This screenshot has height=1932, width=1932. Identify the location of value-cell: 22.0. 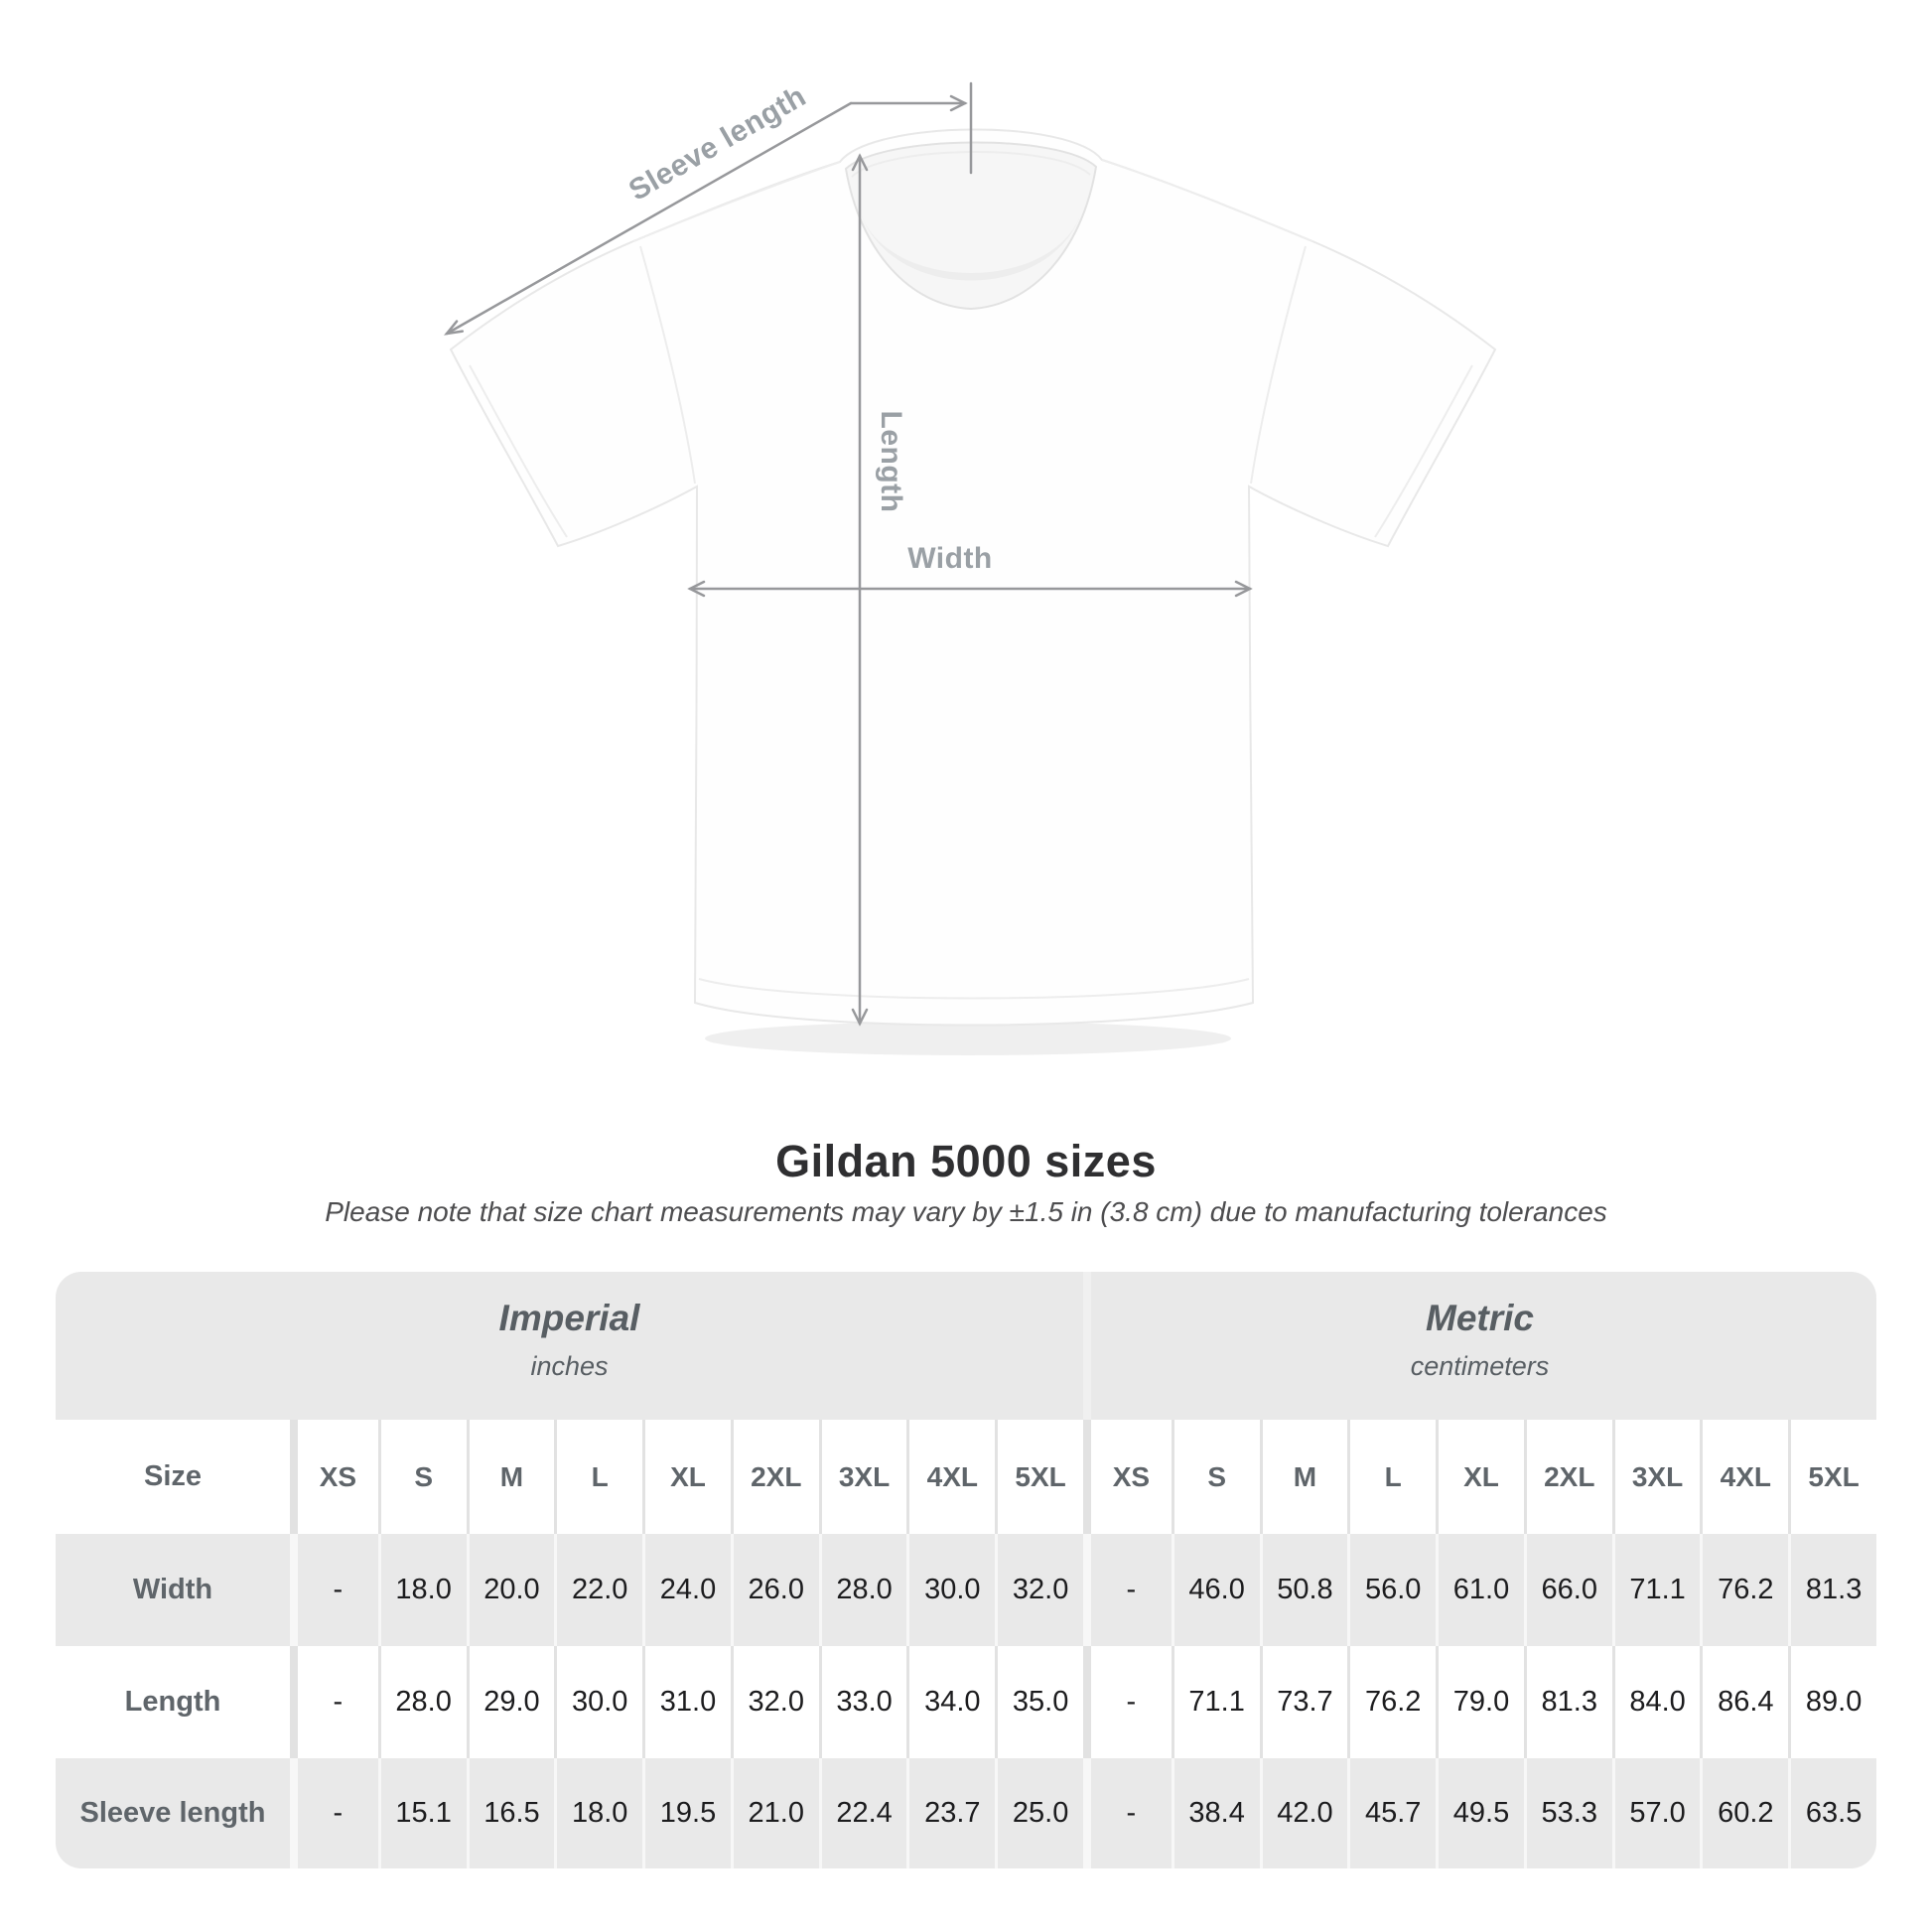
(598, 1590).